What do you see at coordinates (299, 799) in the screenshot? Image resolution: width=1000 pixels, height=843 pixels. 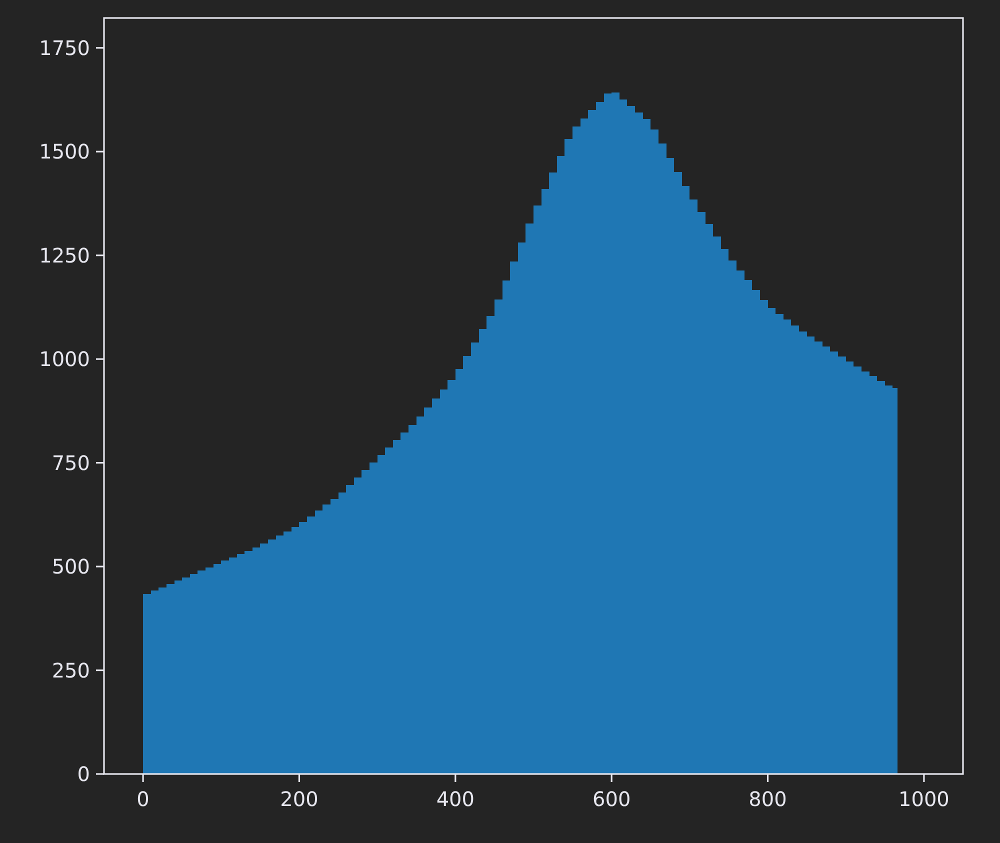 I see `x-tick-label: 200` at bounding box center [299, 799].